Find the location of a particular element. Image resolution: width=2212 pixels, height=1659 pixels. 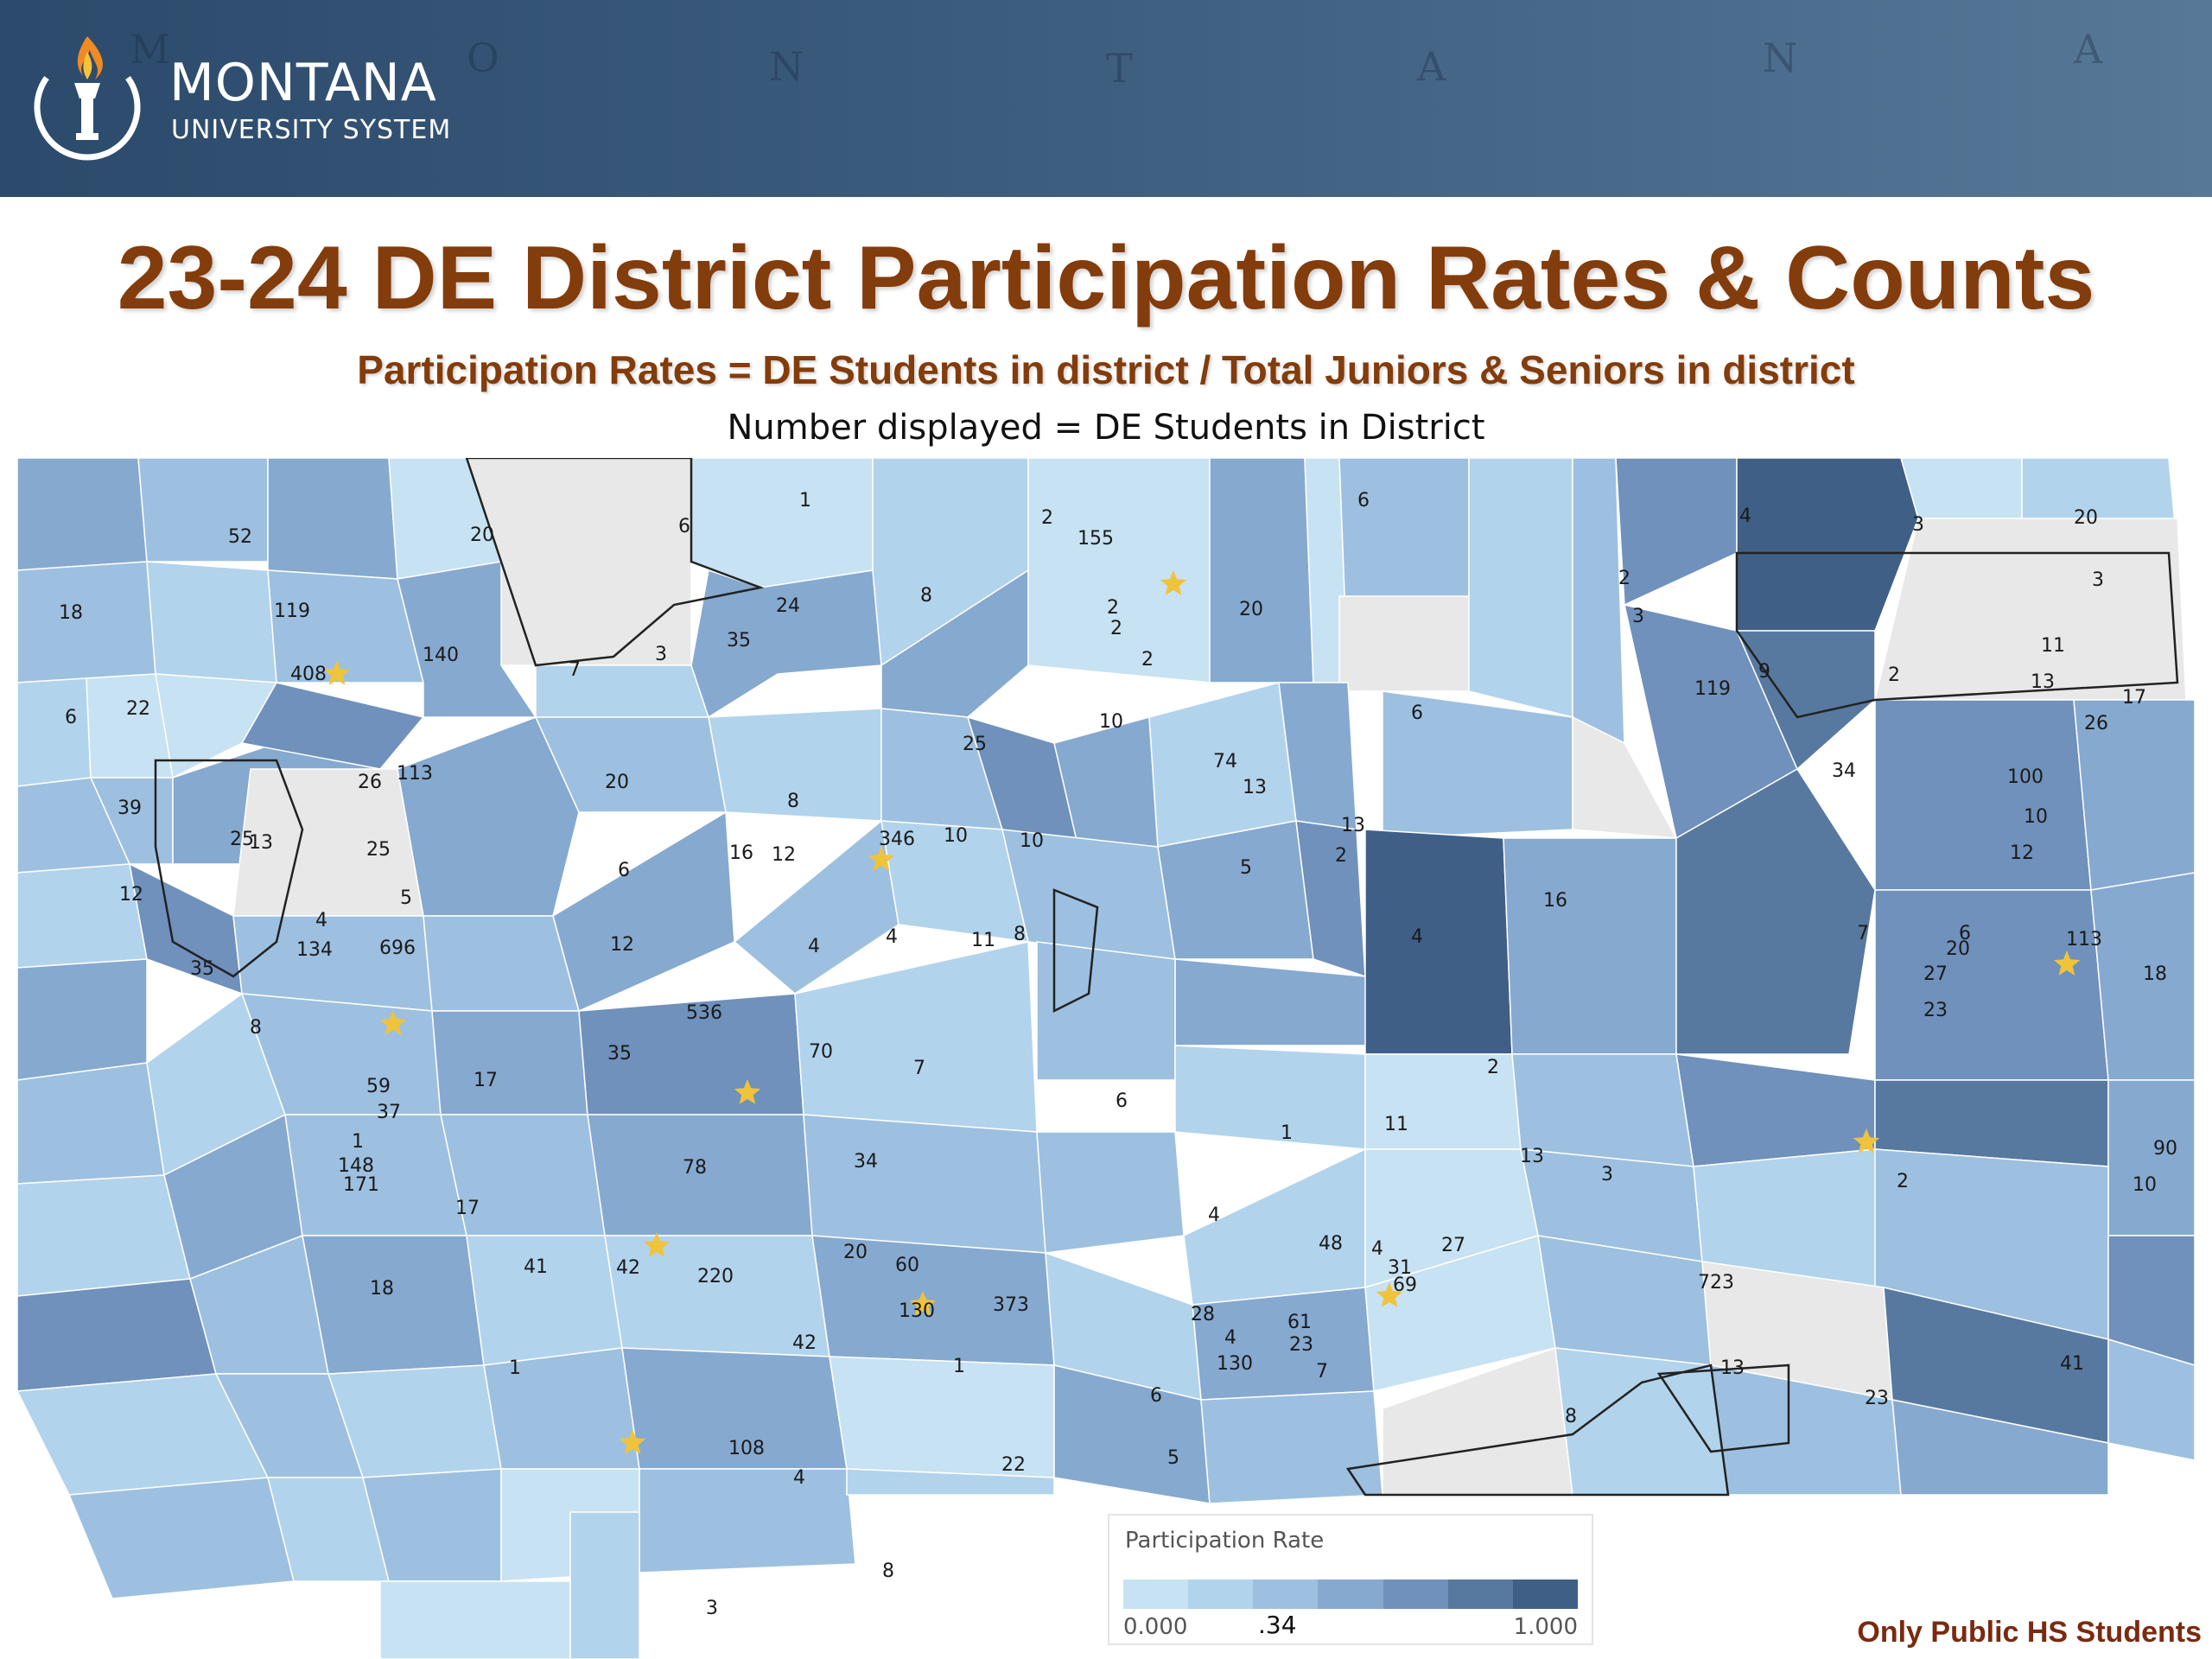

map-legend: Participation Rate 0.000 .34 1.000 is located at coordinates (1350, 1579).